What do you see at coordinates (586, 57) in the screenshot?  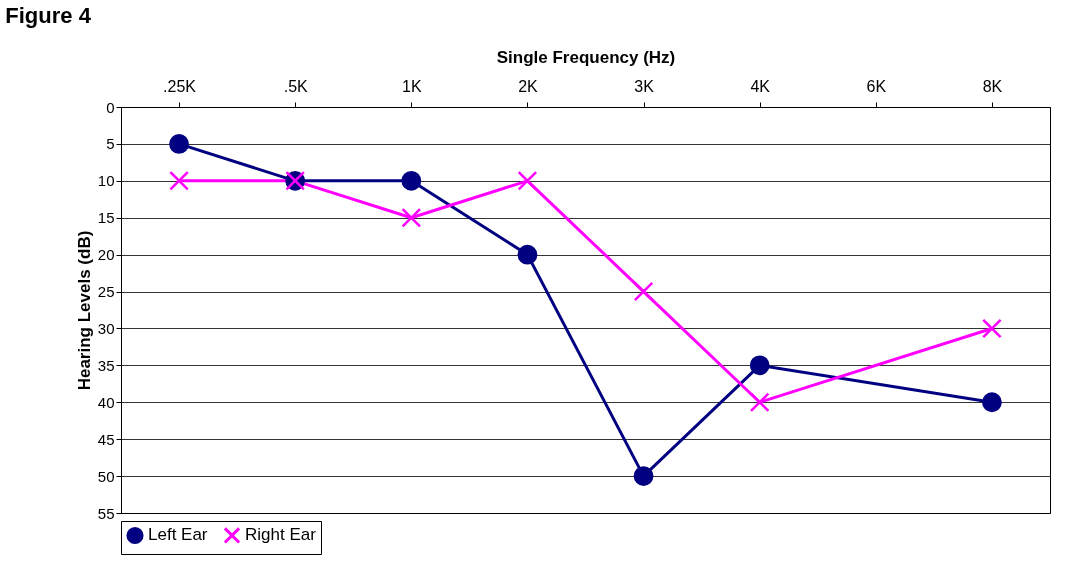 I see `x-axis-title: Single Frequency (Hz)` at bounding box center [586, 57].